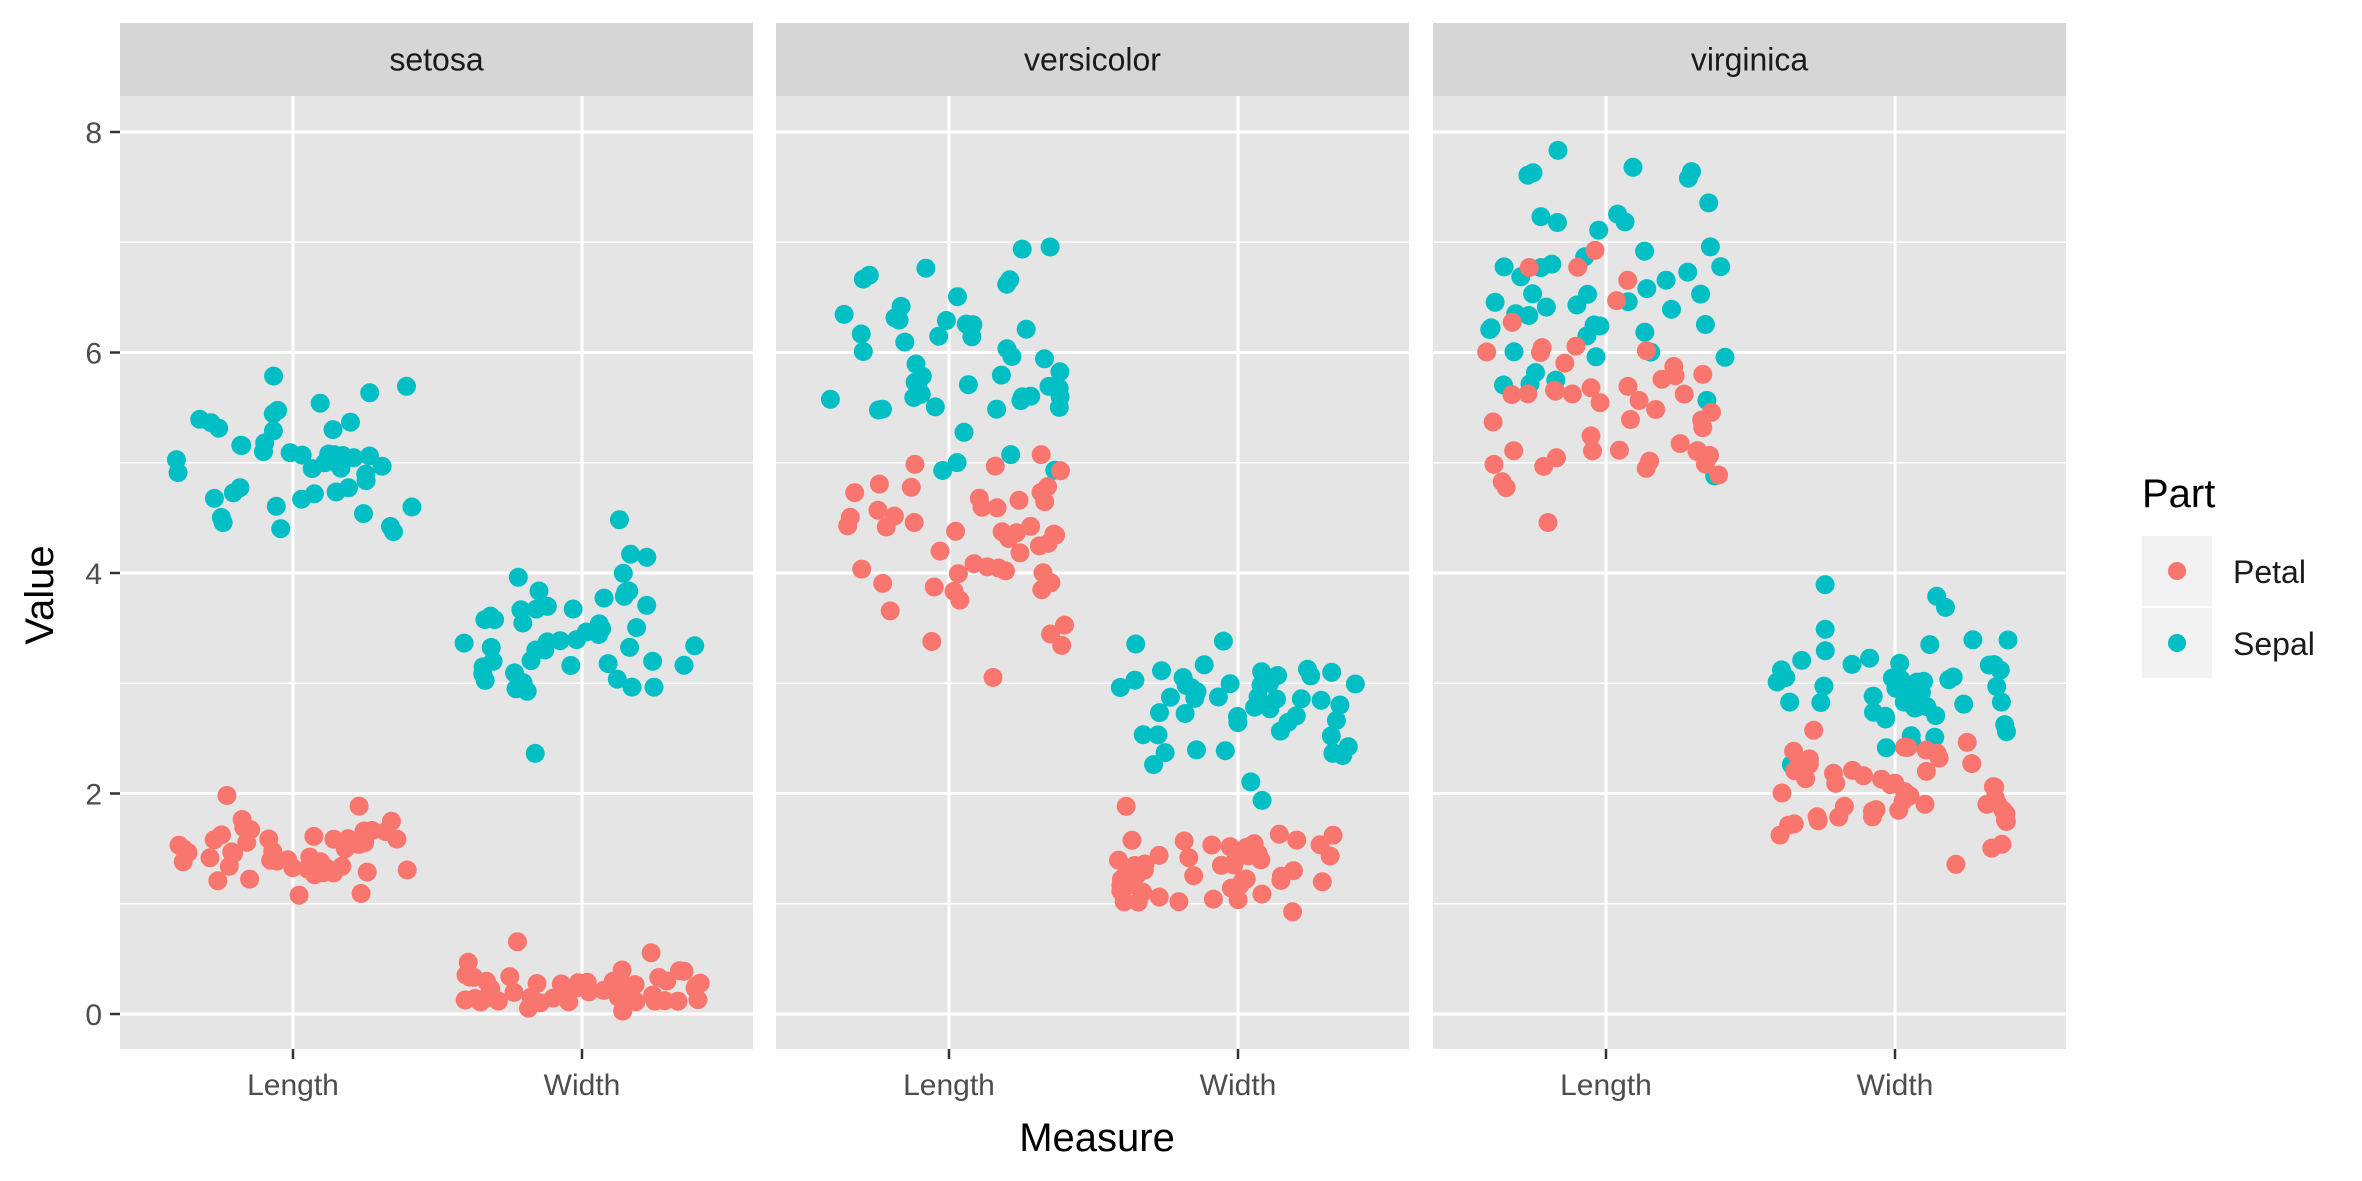 The image size is (2362, 1181). Describe the element at coordinates (2177, 643) in the screenshot. I see `legend-marker-sepal` at that location.